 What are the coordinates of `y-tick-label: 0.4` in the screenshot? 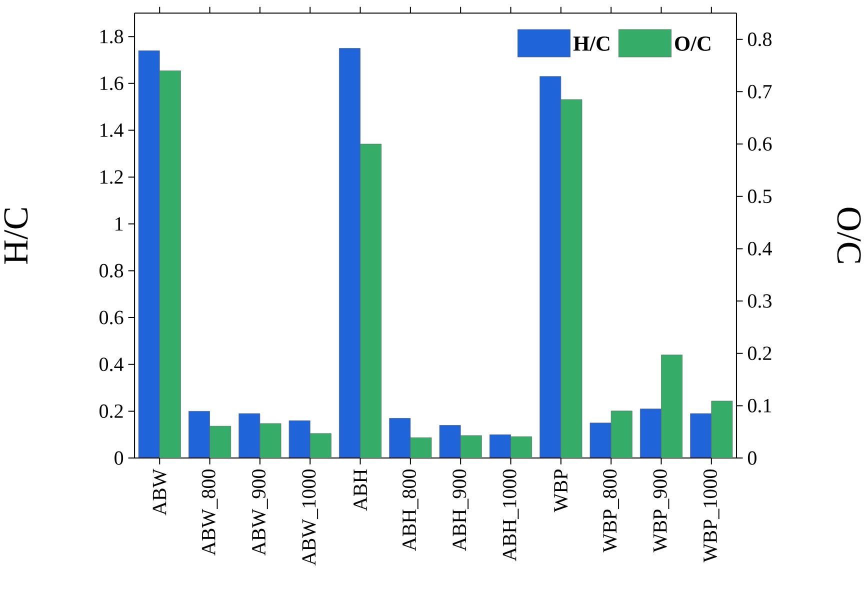 It's located at (112, 365).